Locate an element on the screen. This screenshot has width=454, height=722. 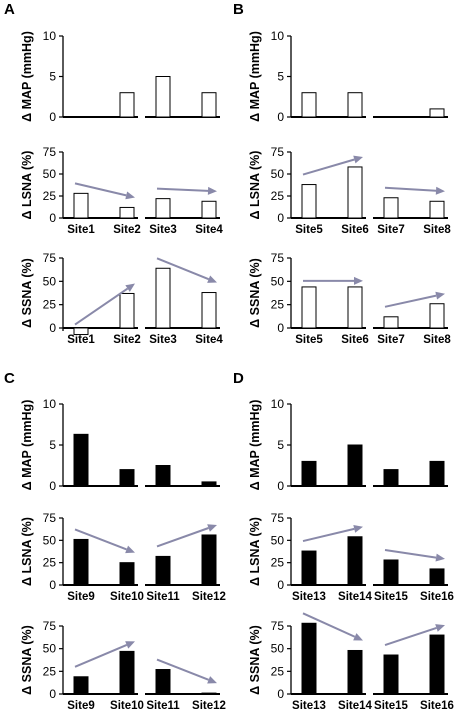
category-label: Site13 is located at coordinates (309, 597).